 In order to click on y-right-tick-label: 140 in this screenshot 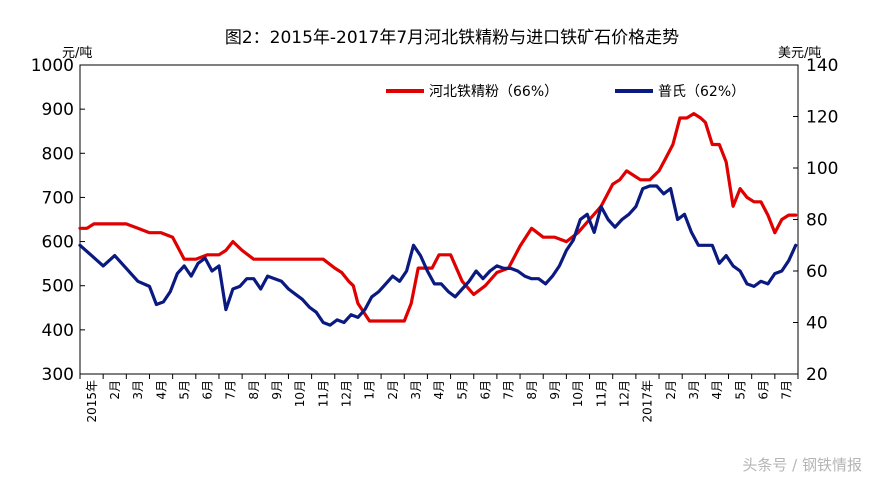, I will do `click(822, 66)`.